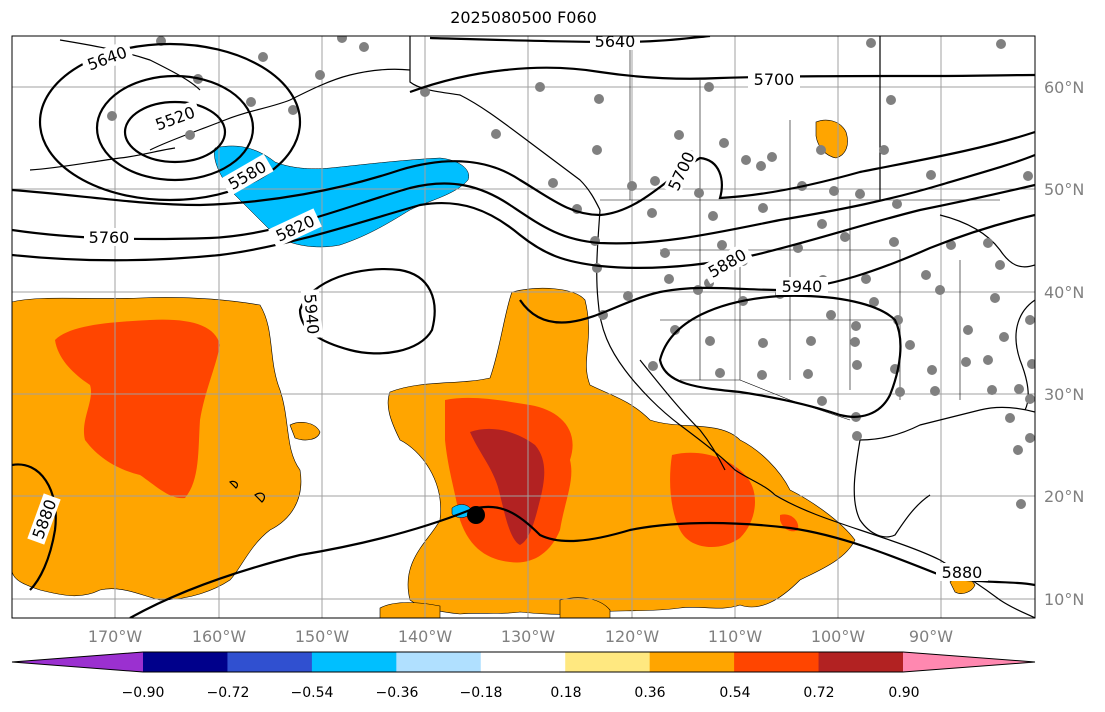  What do you see at coordinates (219, 636) in the screenshot?
I see `lon-label: 160°W` at bounding box center [219, 636].